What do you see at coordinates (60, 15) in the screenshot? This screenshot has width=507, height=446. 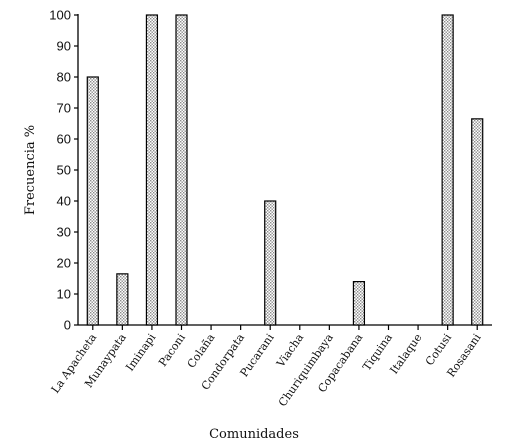 I see `y-tick-label: 100` at bounding box center [60, 15].